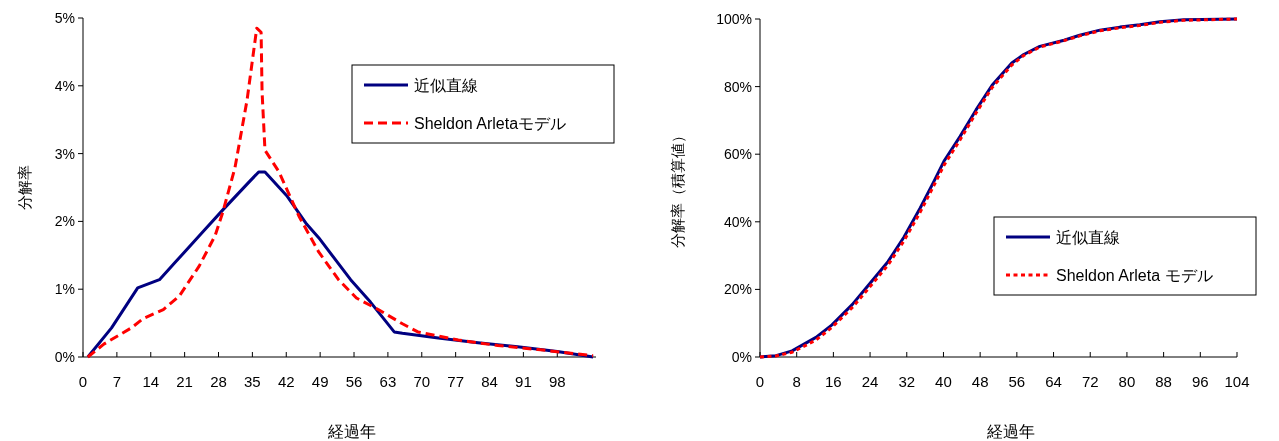  What do you see at coordinates (980, 381) in the screenshot?
I see `x-tick-label: 48` at bounding box center [980, 381].